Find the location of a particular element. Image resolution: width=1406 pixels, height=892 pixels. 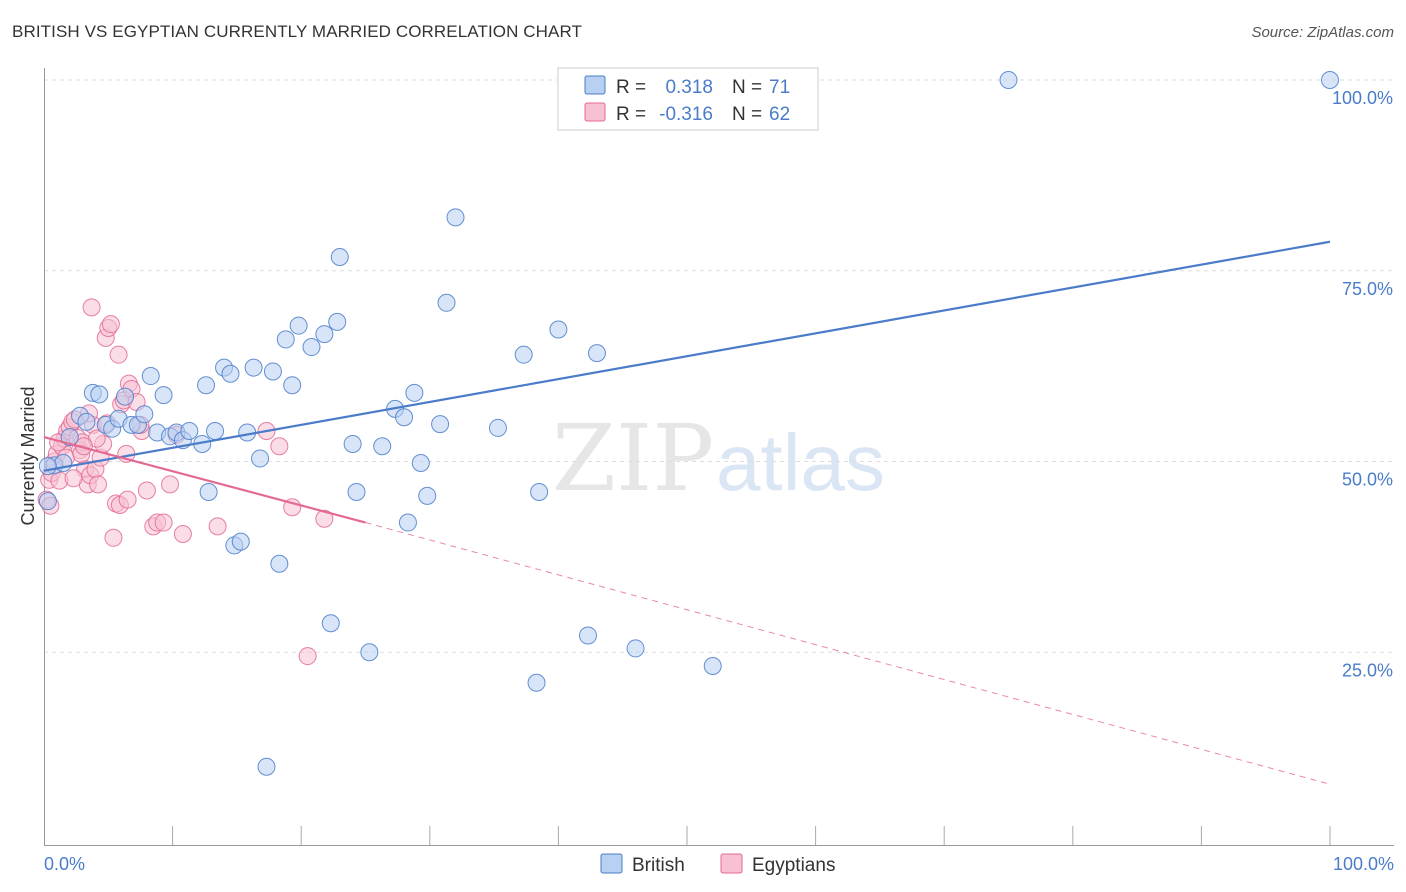

legend-swatch-egyptians is located at coordinates (731, 863).